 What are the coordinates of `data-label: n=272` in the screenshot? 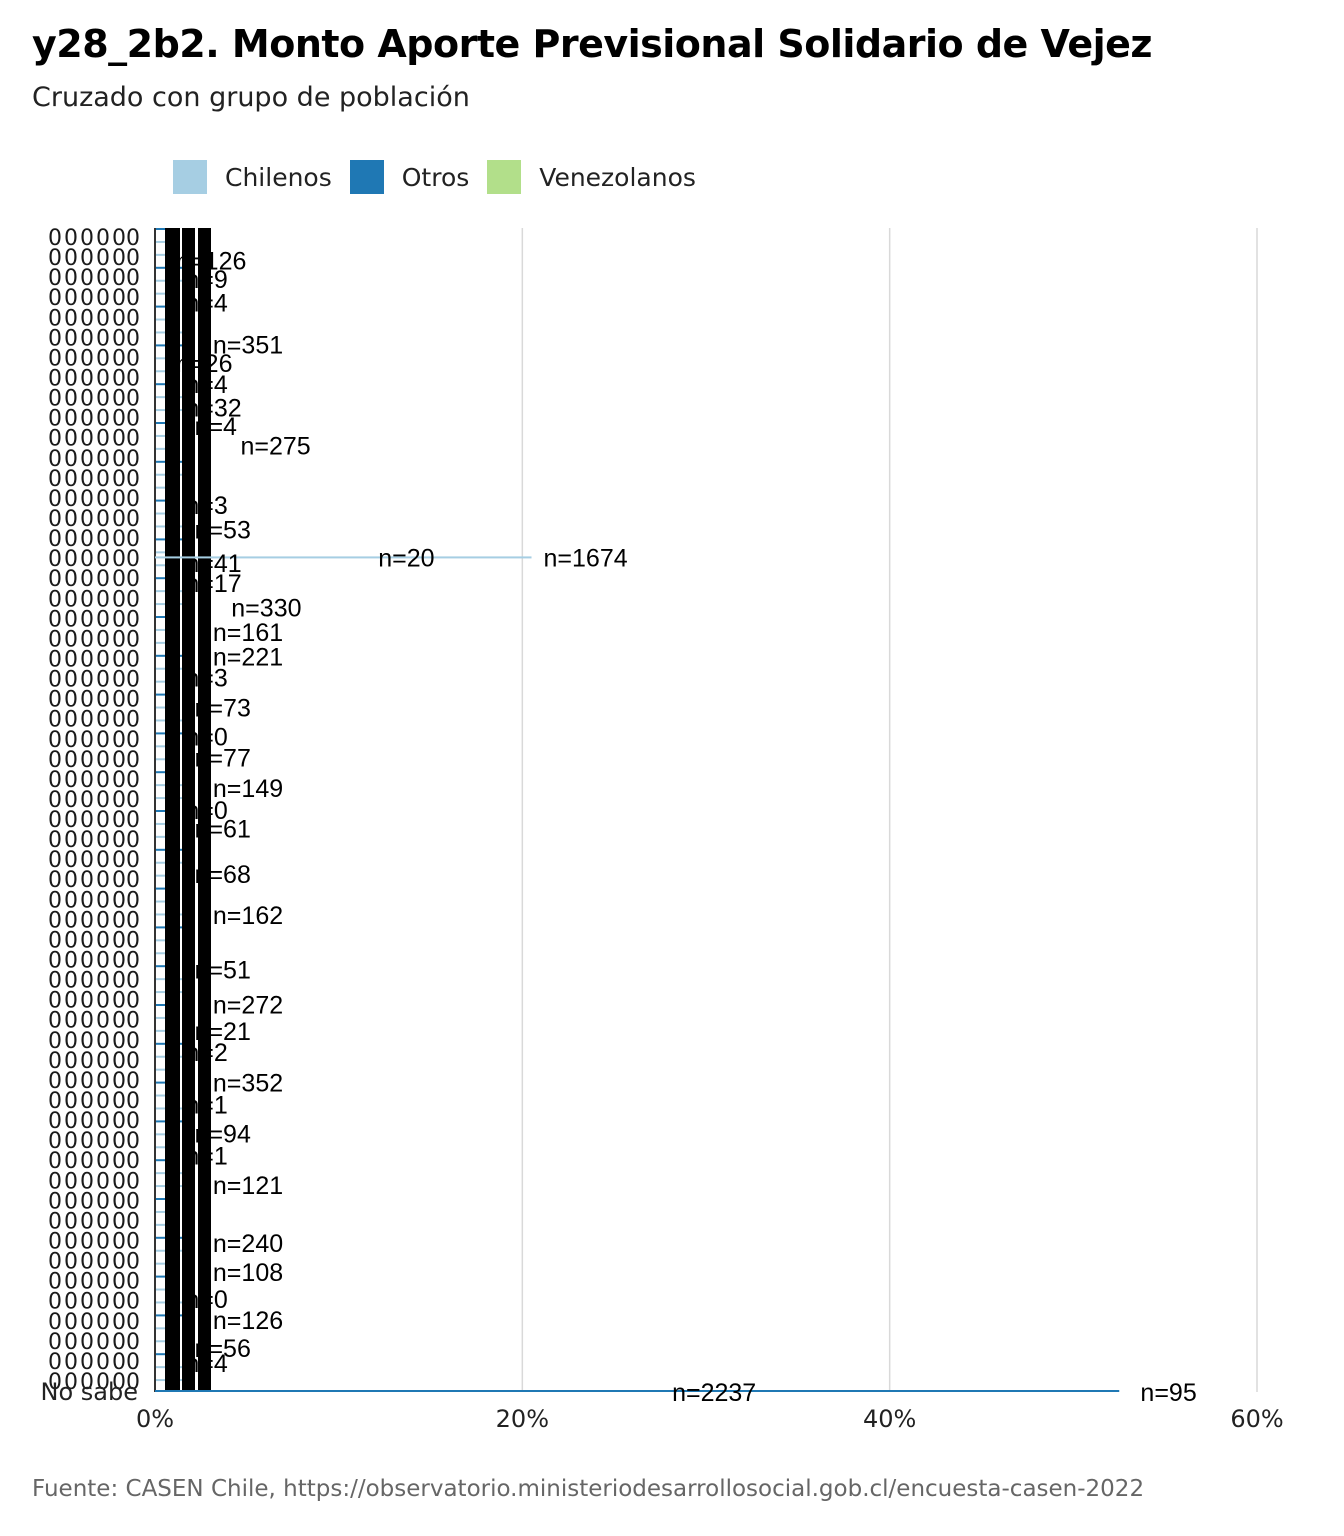 It's located at (248, 1005).